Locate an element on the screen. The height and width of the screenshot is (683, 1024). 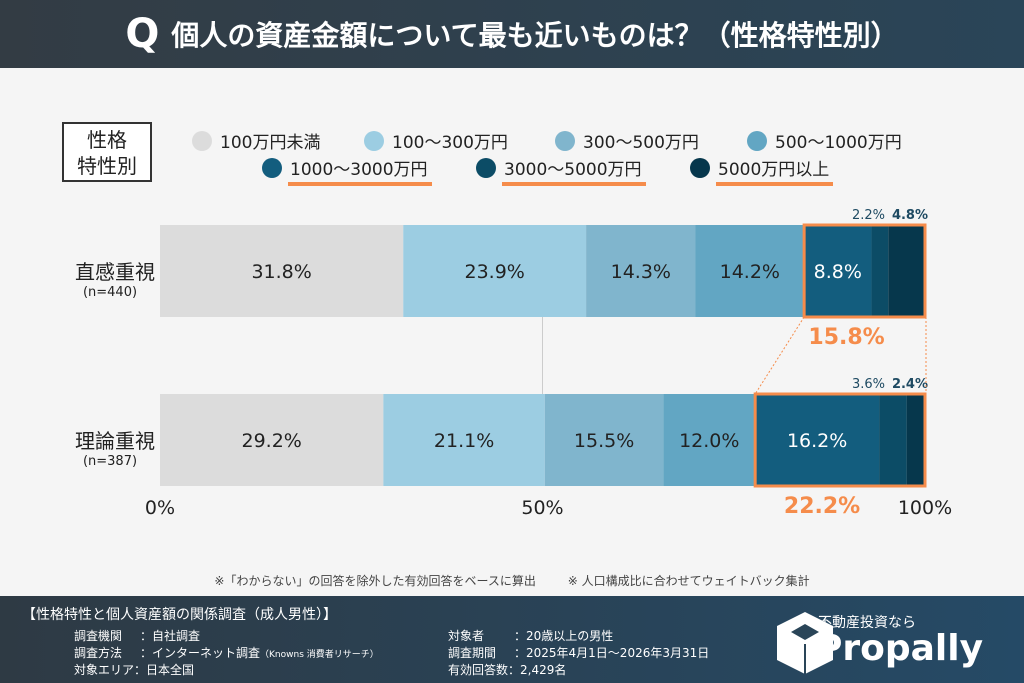
bar-value-label: 21.1% is located at coordinates (464, 441).